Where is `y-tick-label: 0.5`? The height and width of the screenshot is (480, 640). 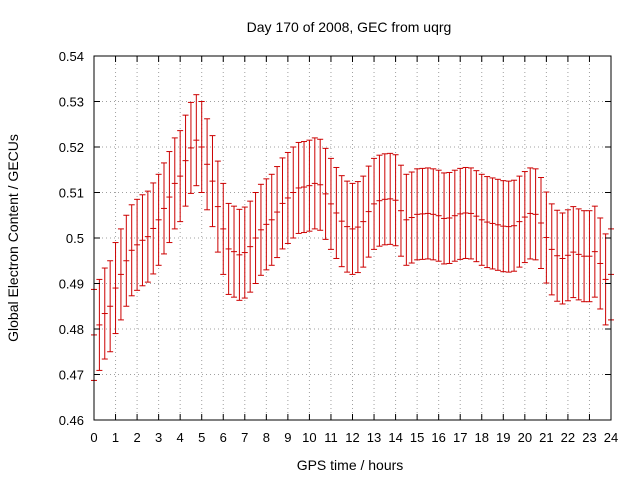 y-tick-label: 0.5 is located at coordinates (75, 238).